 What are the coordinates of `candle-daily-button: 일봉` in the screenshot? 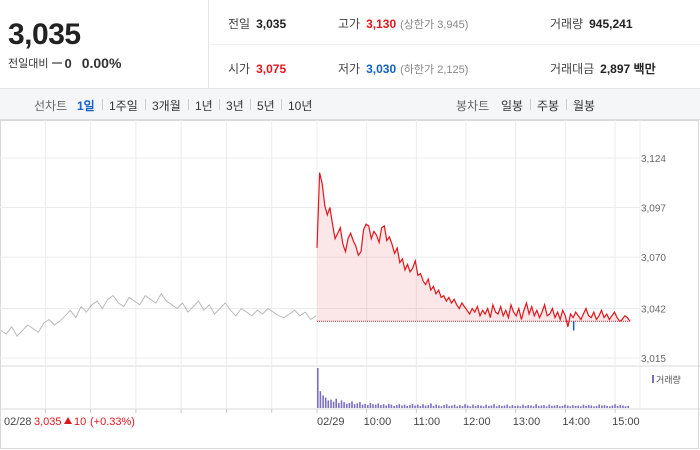 It's located at (512, 106).